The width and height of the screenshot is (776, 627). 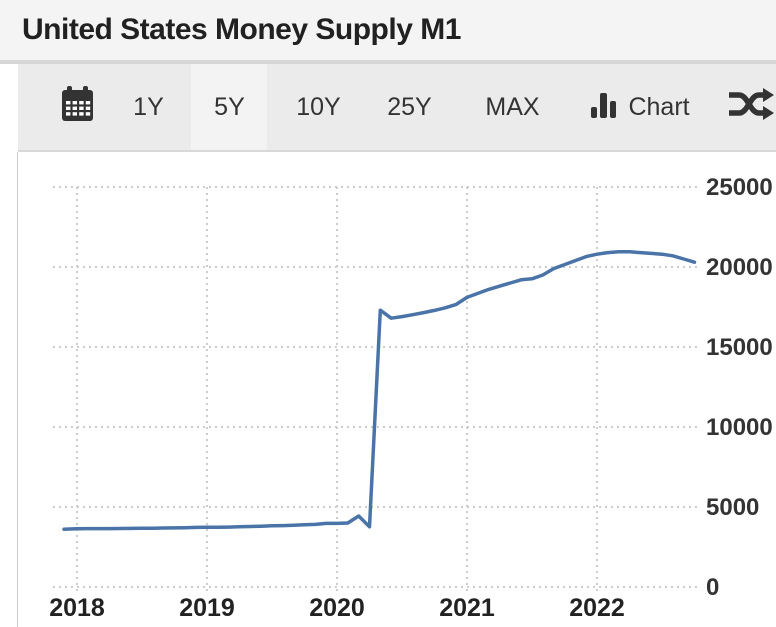 I want to click on title-bar: United States Money Supply M1, so click(x=388, y=30).